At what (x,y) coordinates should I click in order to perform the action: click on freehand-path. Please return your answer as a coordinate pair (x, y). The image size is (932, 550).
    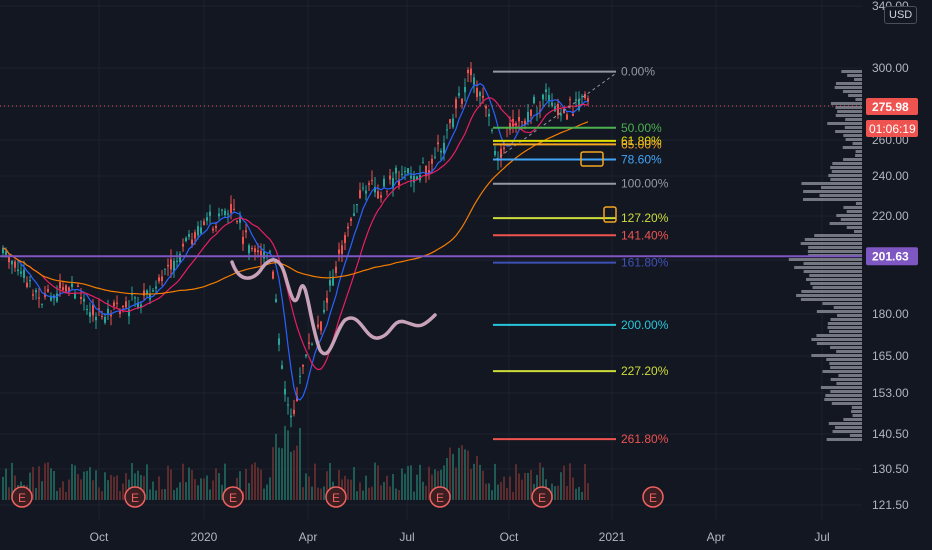
    Looking at the image, I should click on (333, 307).